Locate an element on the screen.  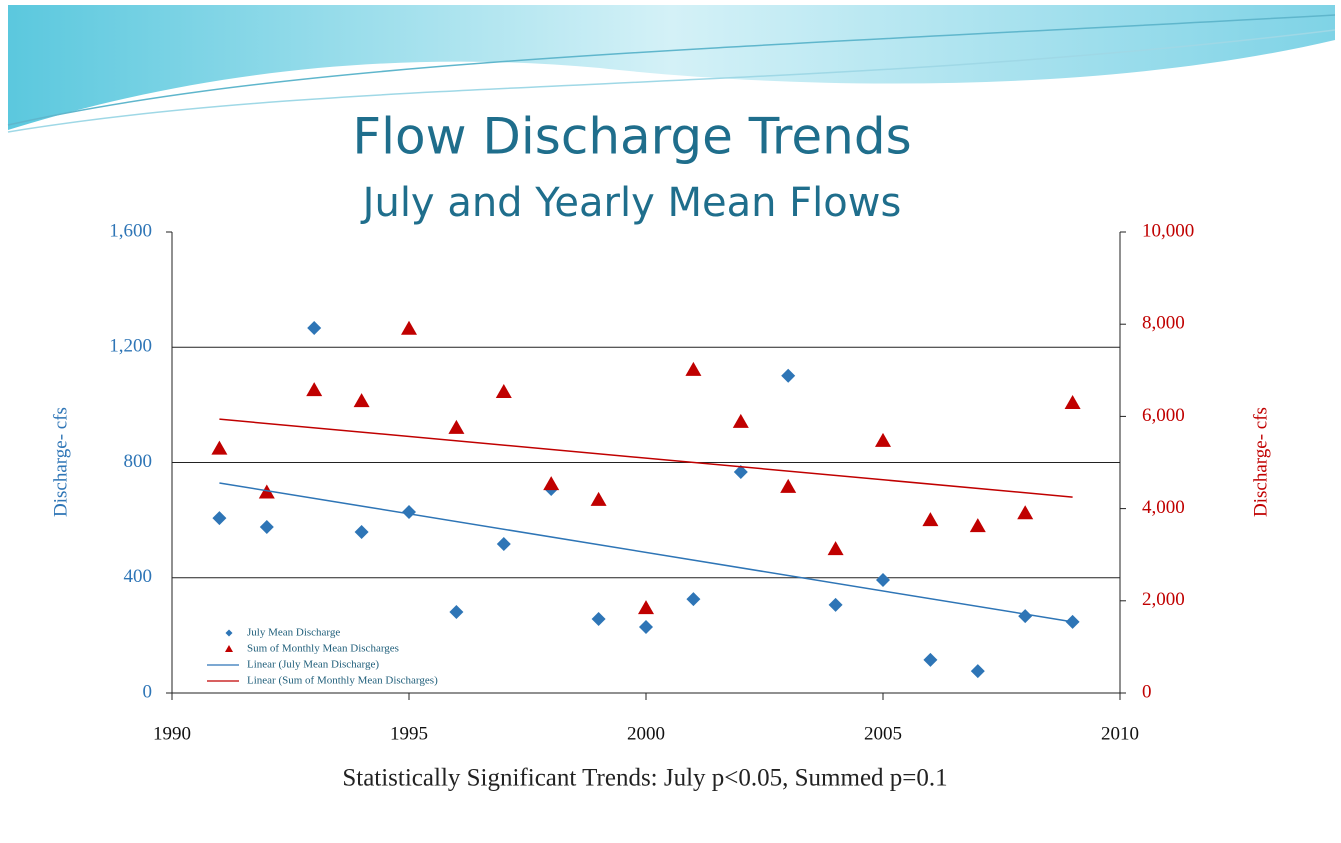
y-tick-label: 1,200 is located at coordinates (130, 346).